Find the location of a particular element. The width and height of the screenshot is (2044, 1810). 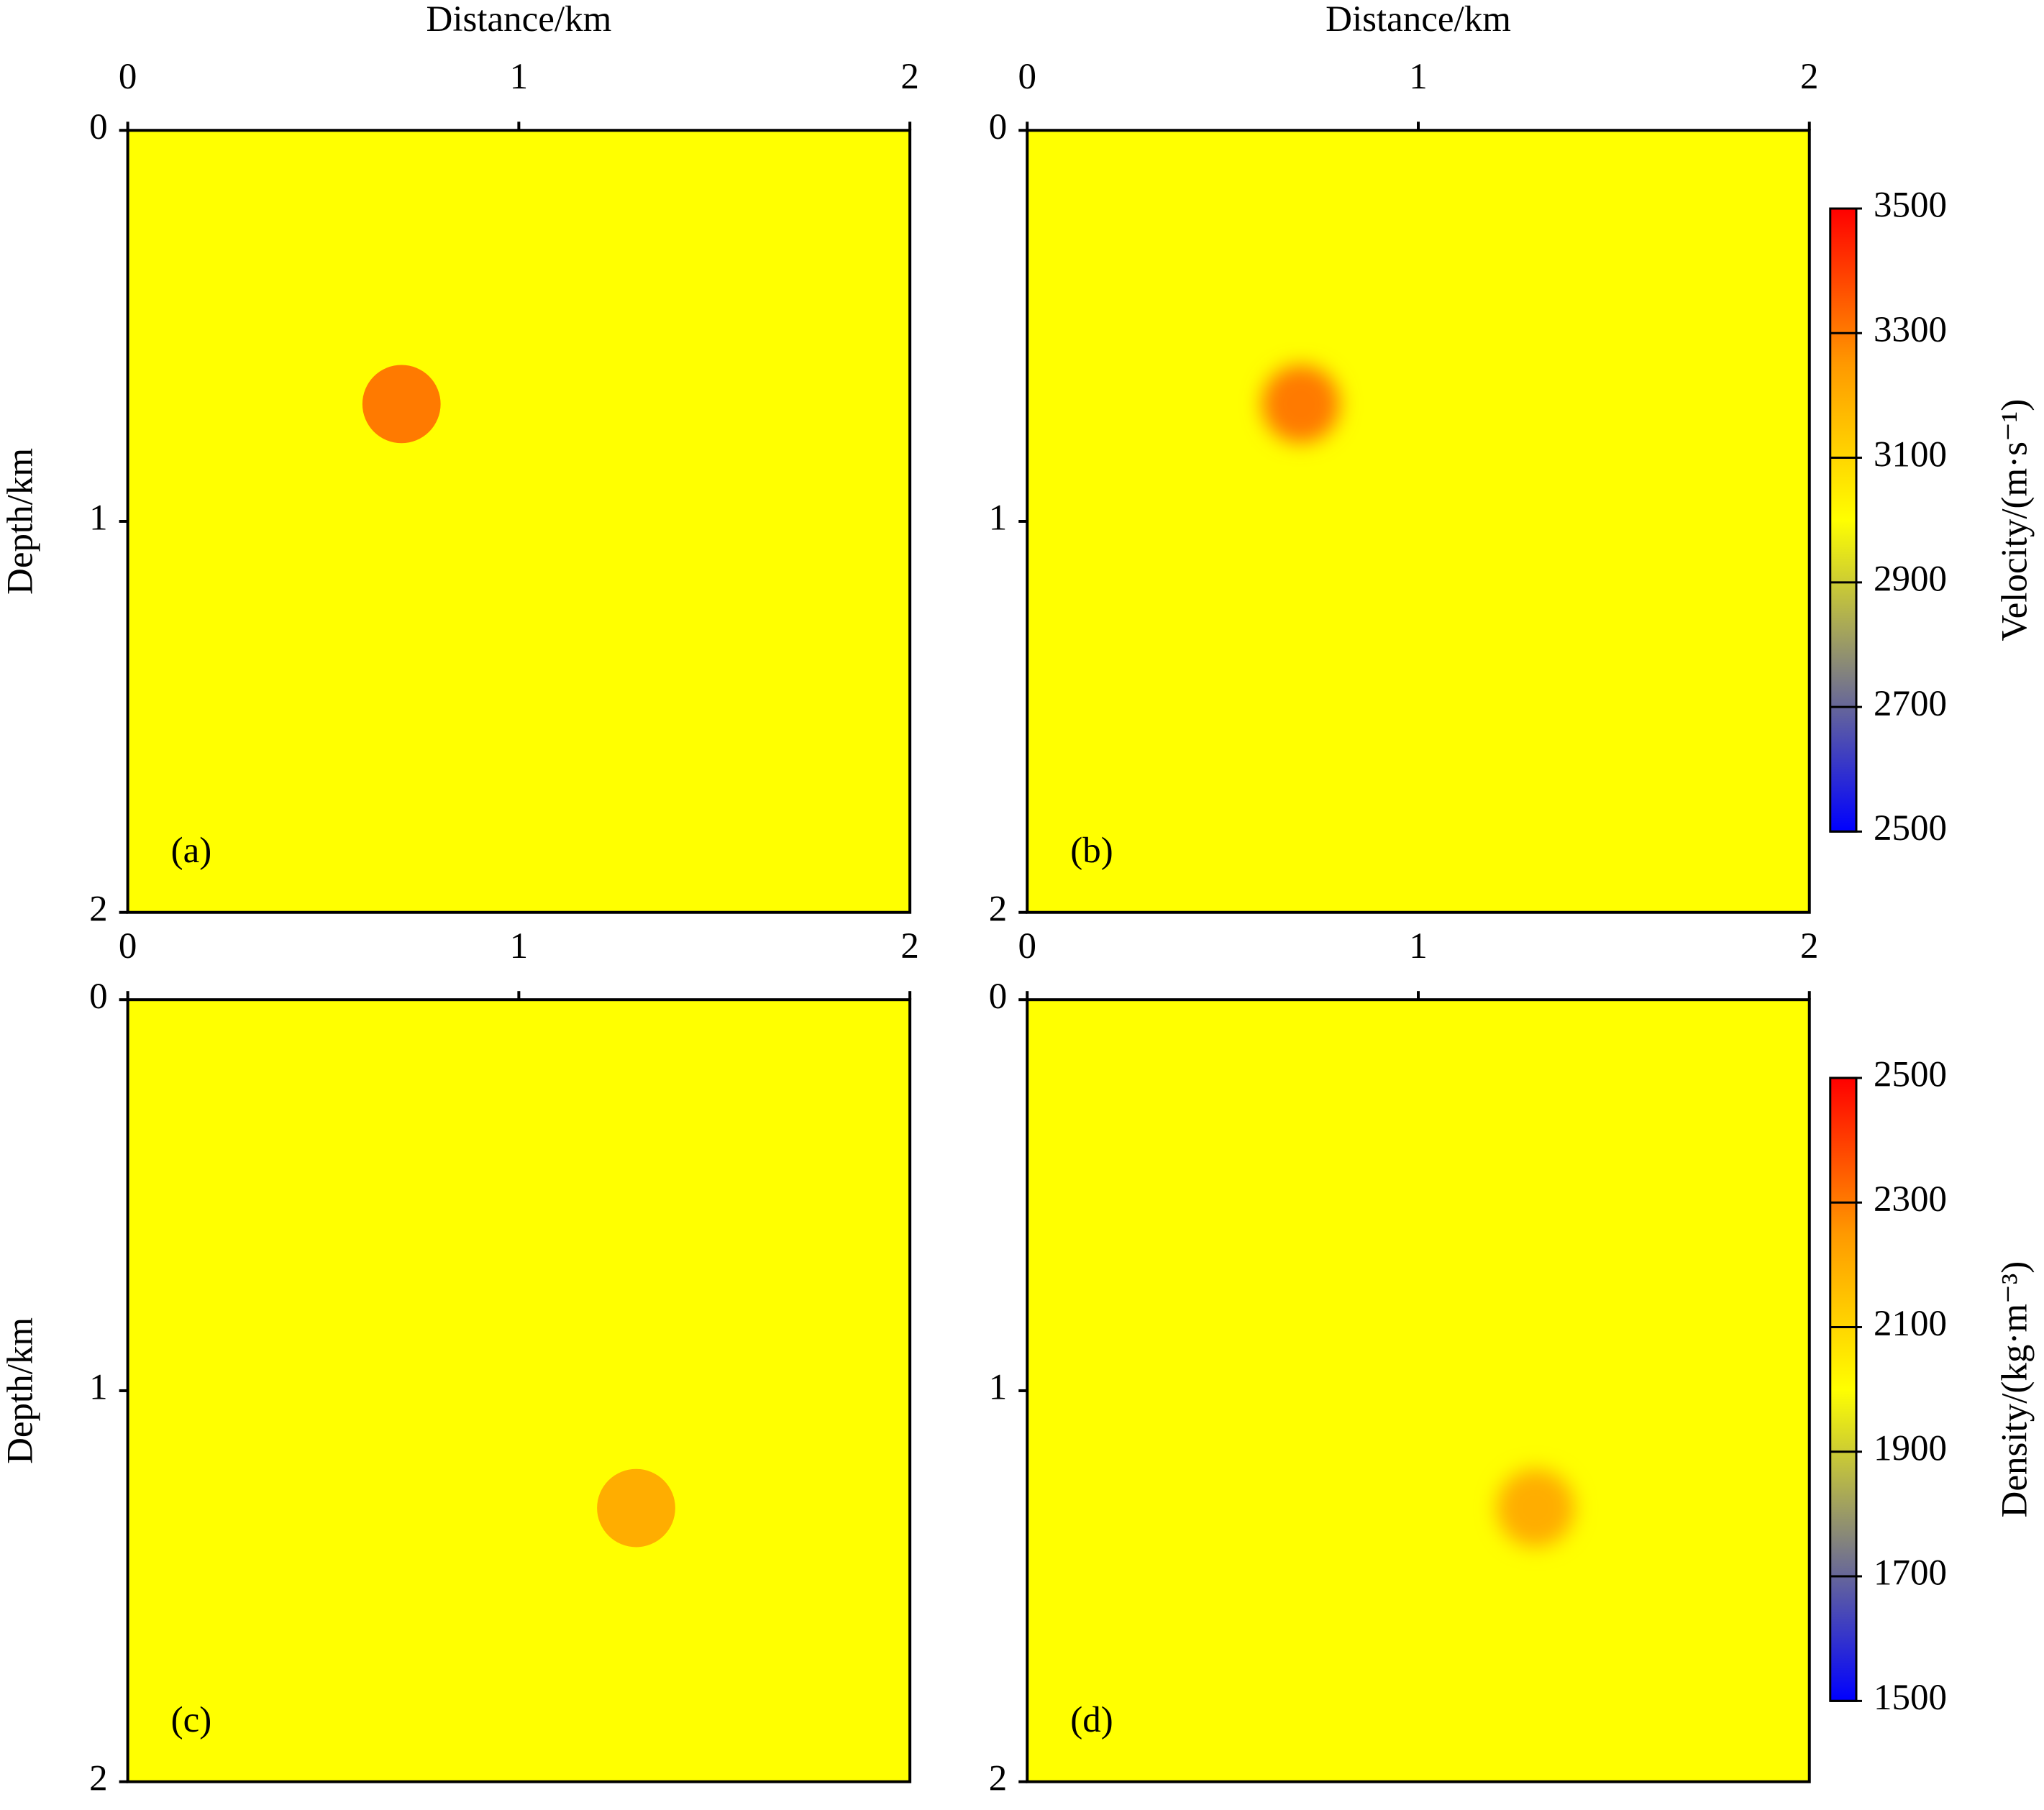

colorbar-tick-label: 2700 is located at coordinates (1910, 704).